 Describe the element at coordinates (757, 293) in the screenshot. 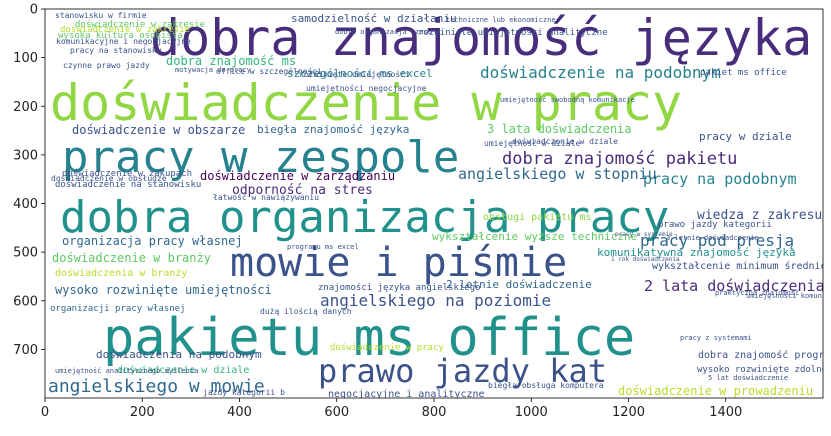

I see `cloud-word: praktyczna znajomość` at that location.